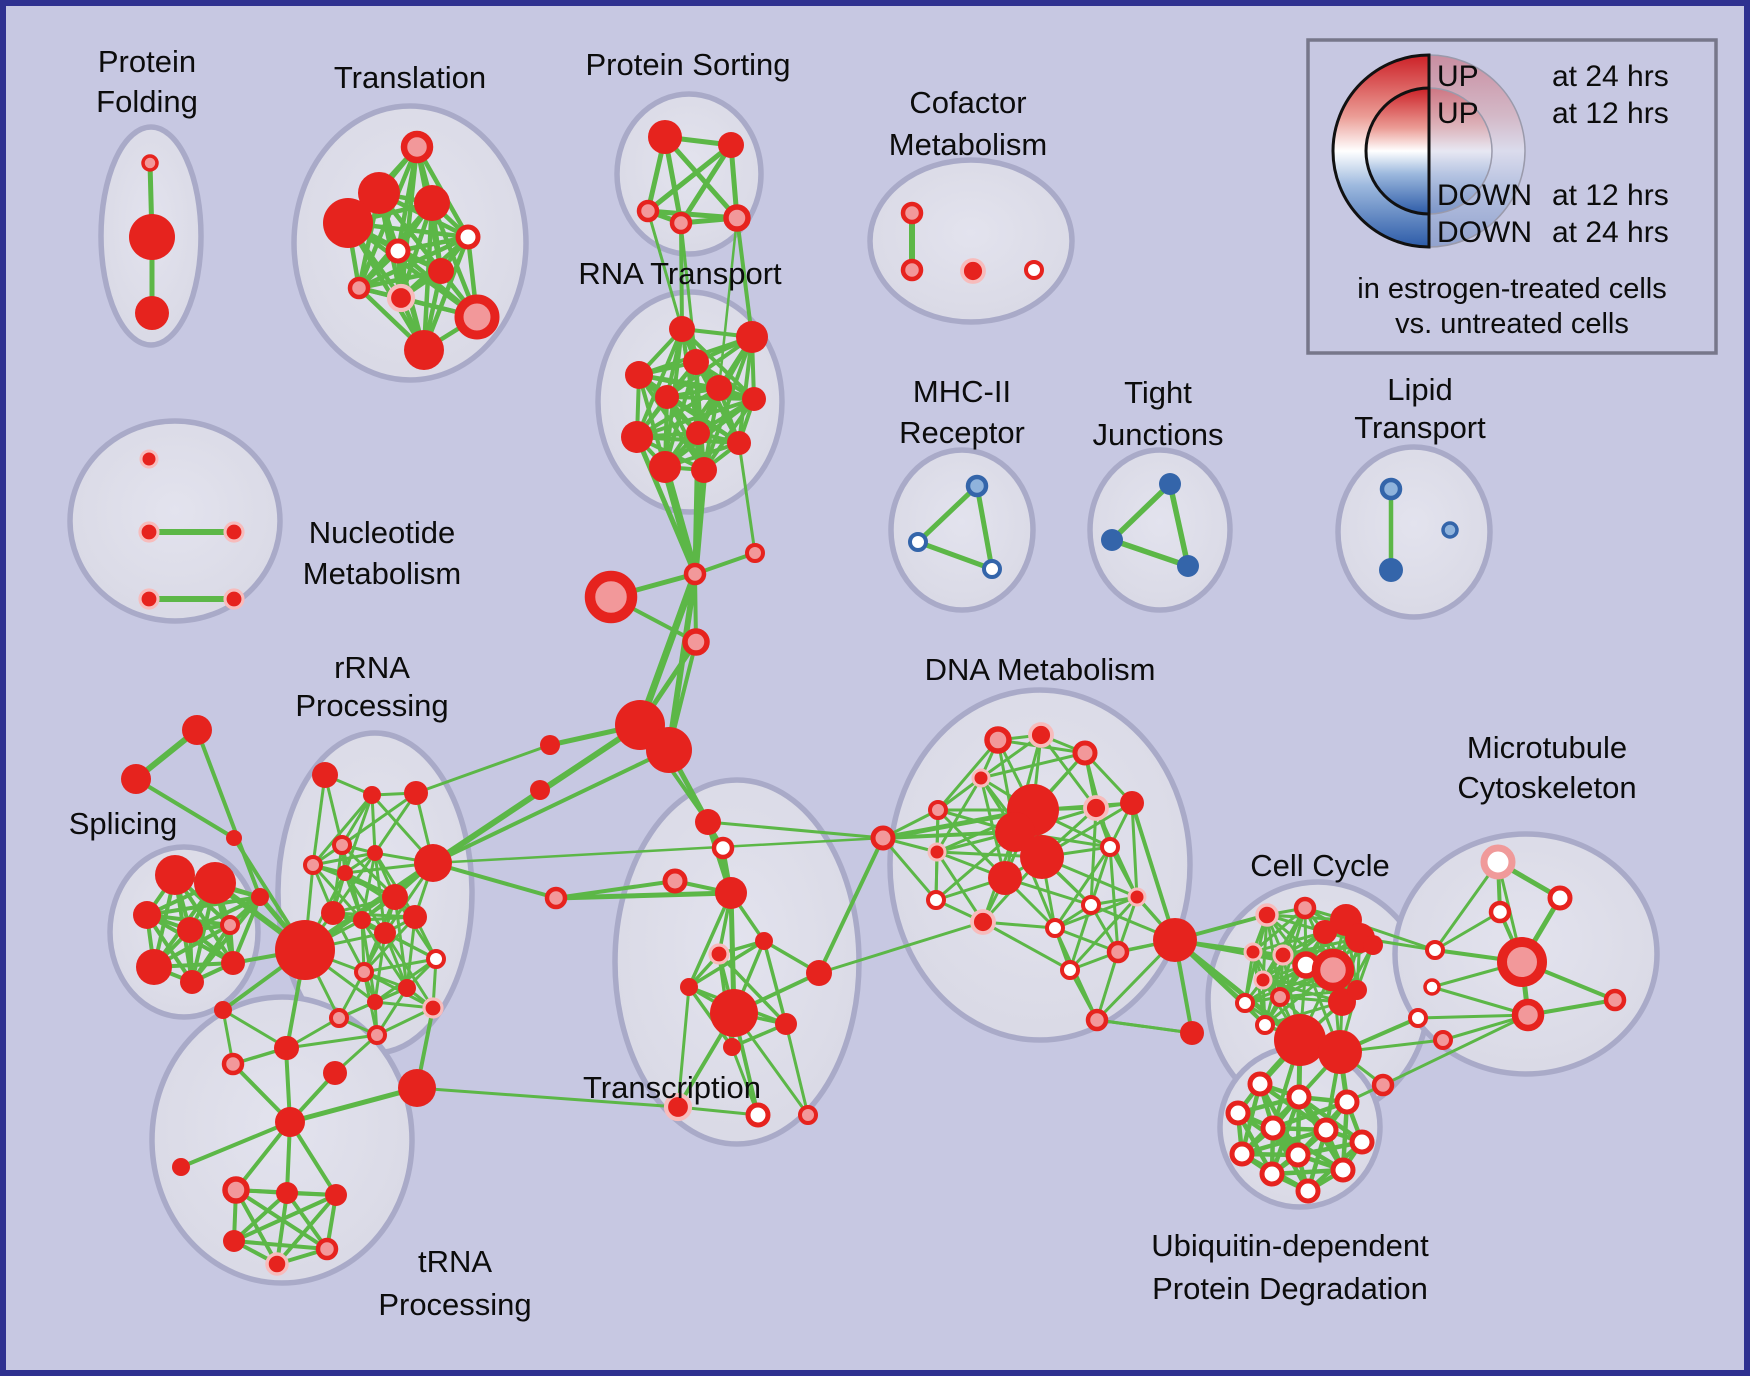  Describe the element at coordinates (147, 61) in the screenshot. I see `cluster-protein_folding-label: Protein` at that location.